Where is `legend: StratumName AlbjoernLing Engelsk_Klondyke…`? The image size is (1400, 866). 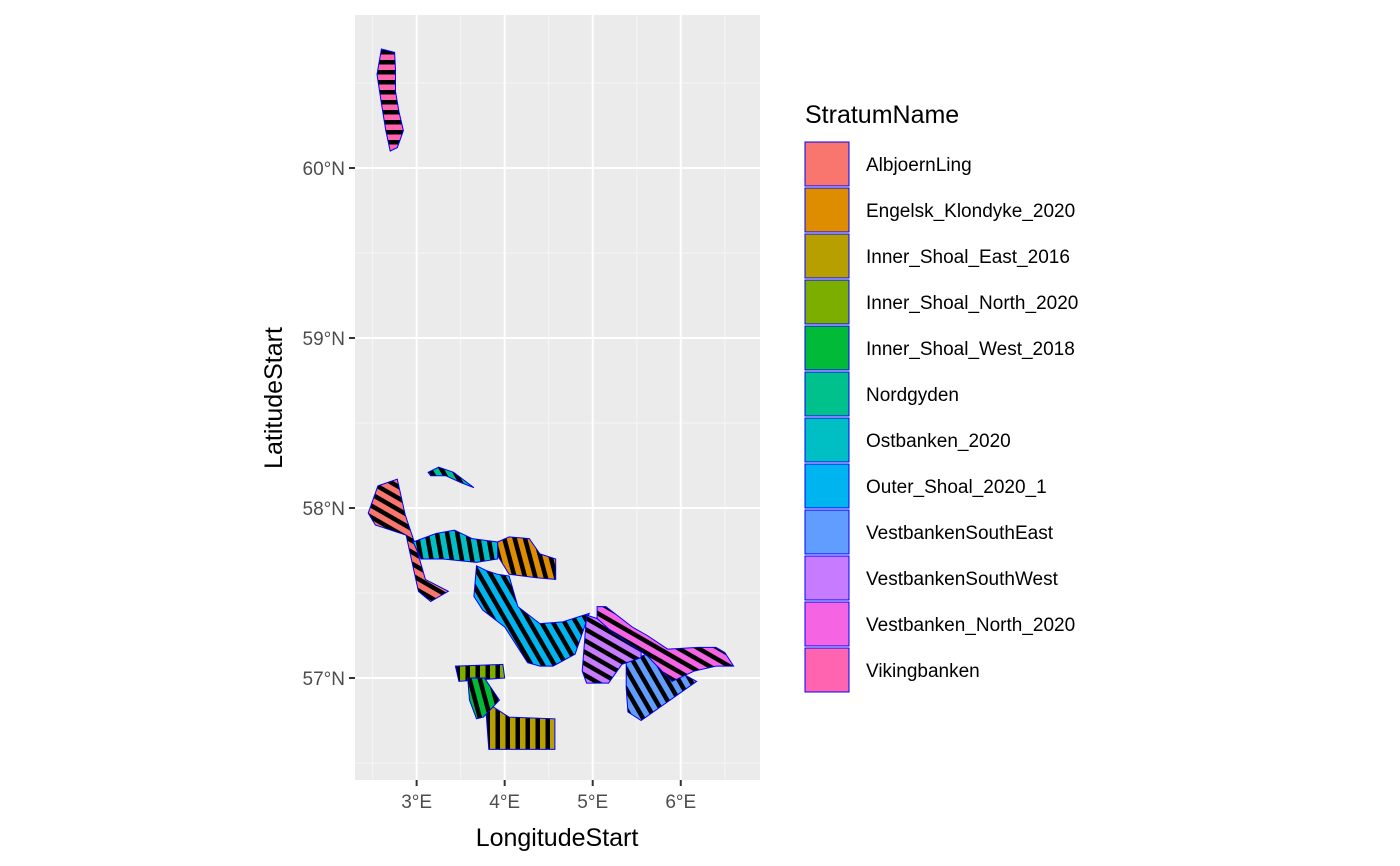
legend: StratumName AlbjoernLing Engelsk_Klondyke… is located at coordinates (941, 397).